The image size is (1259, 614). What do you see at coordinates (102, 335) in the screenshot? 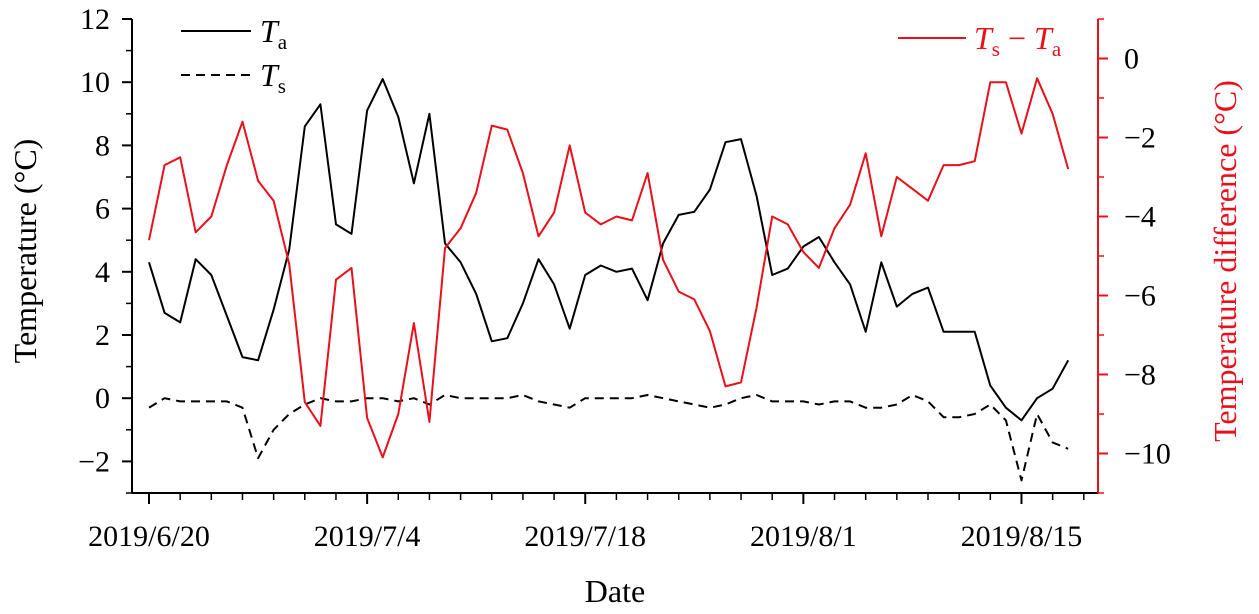
I see `left-y-tick-label: 2` at bounding box center [102, 335].